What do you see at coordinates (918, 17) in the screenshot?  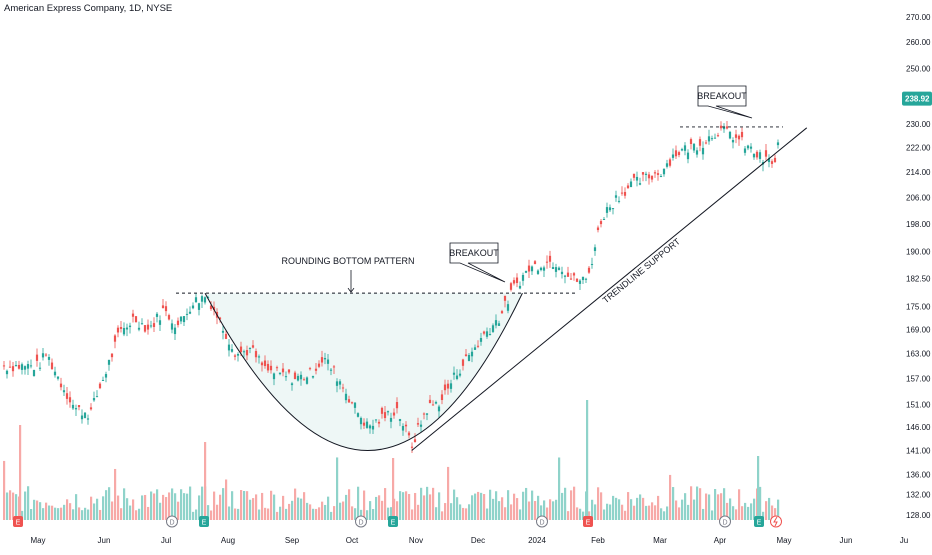 I see `price-axis-label: 270.00` at bounding box center [918, 17].